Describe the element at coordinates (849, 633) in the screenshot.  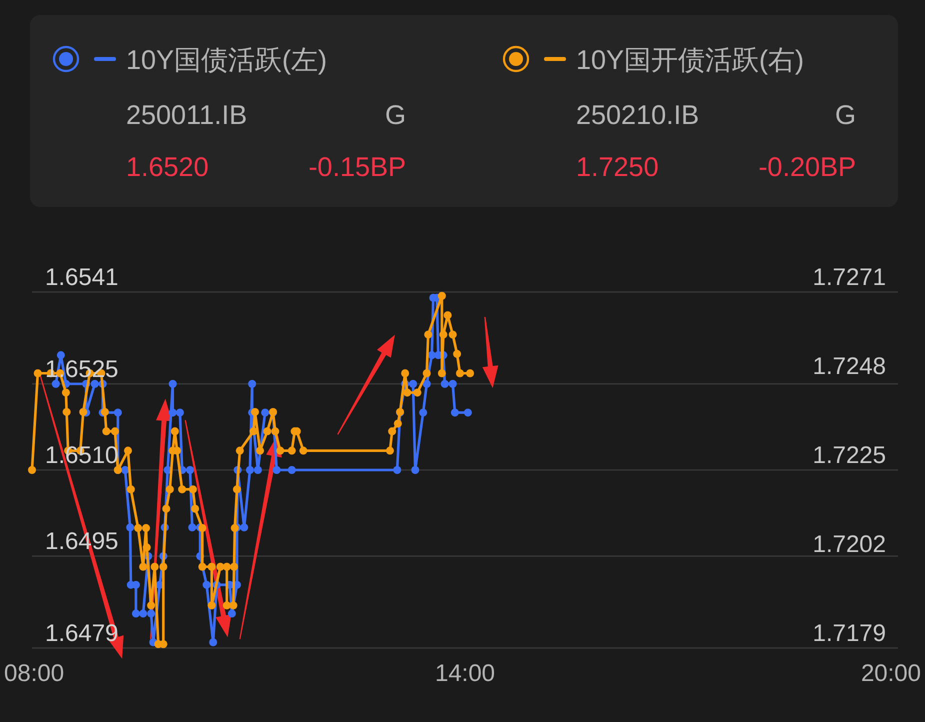
I see `y2-tick-label: 1.7179` at that location.